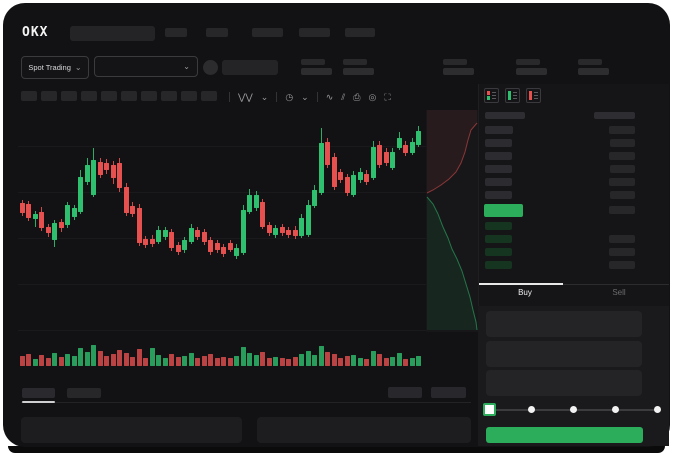 This screenshot has width=673, height=453. Describe the element at coordinates (49, 67) in the screenshot. I see `market-type-label: Spot Trading` at that location.